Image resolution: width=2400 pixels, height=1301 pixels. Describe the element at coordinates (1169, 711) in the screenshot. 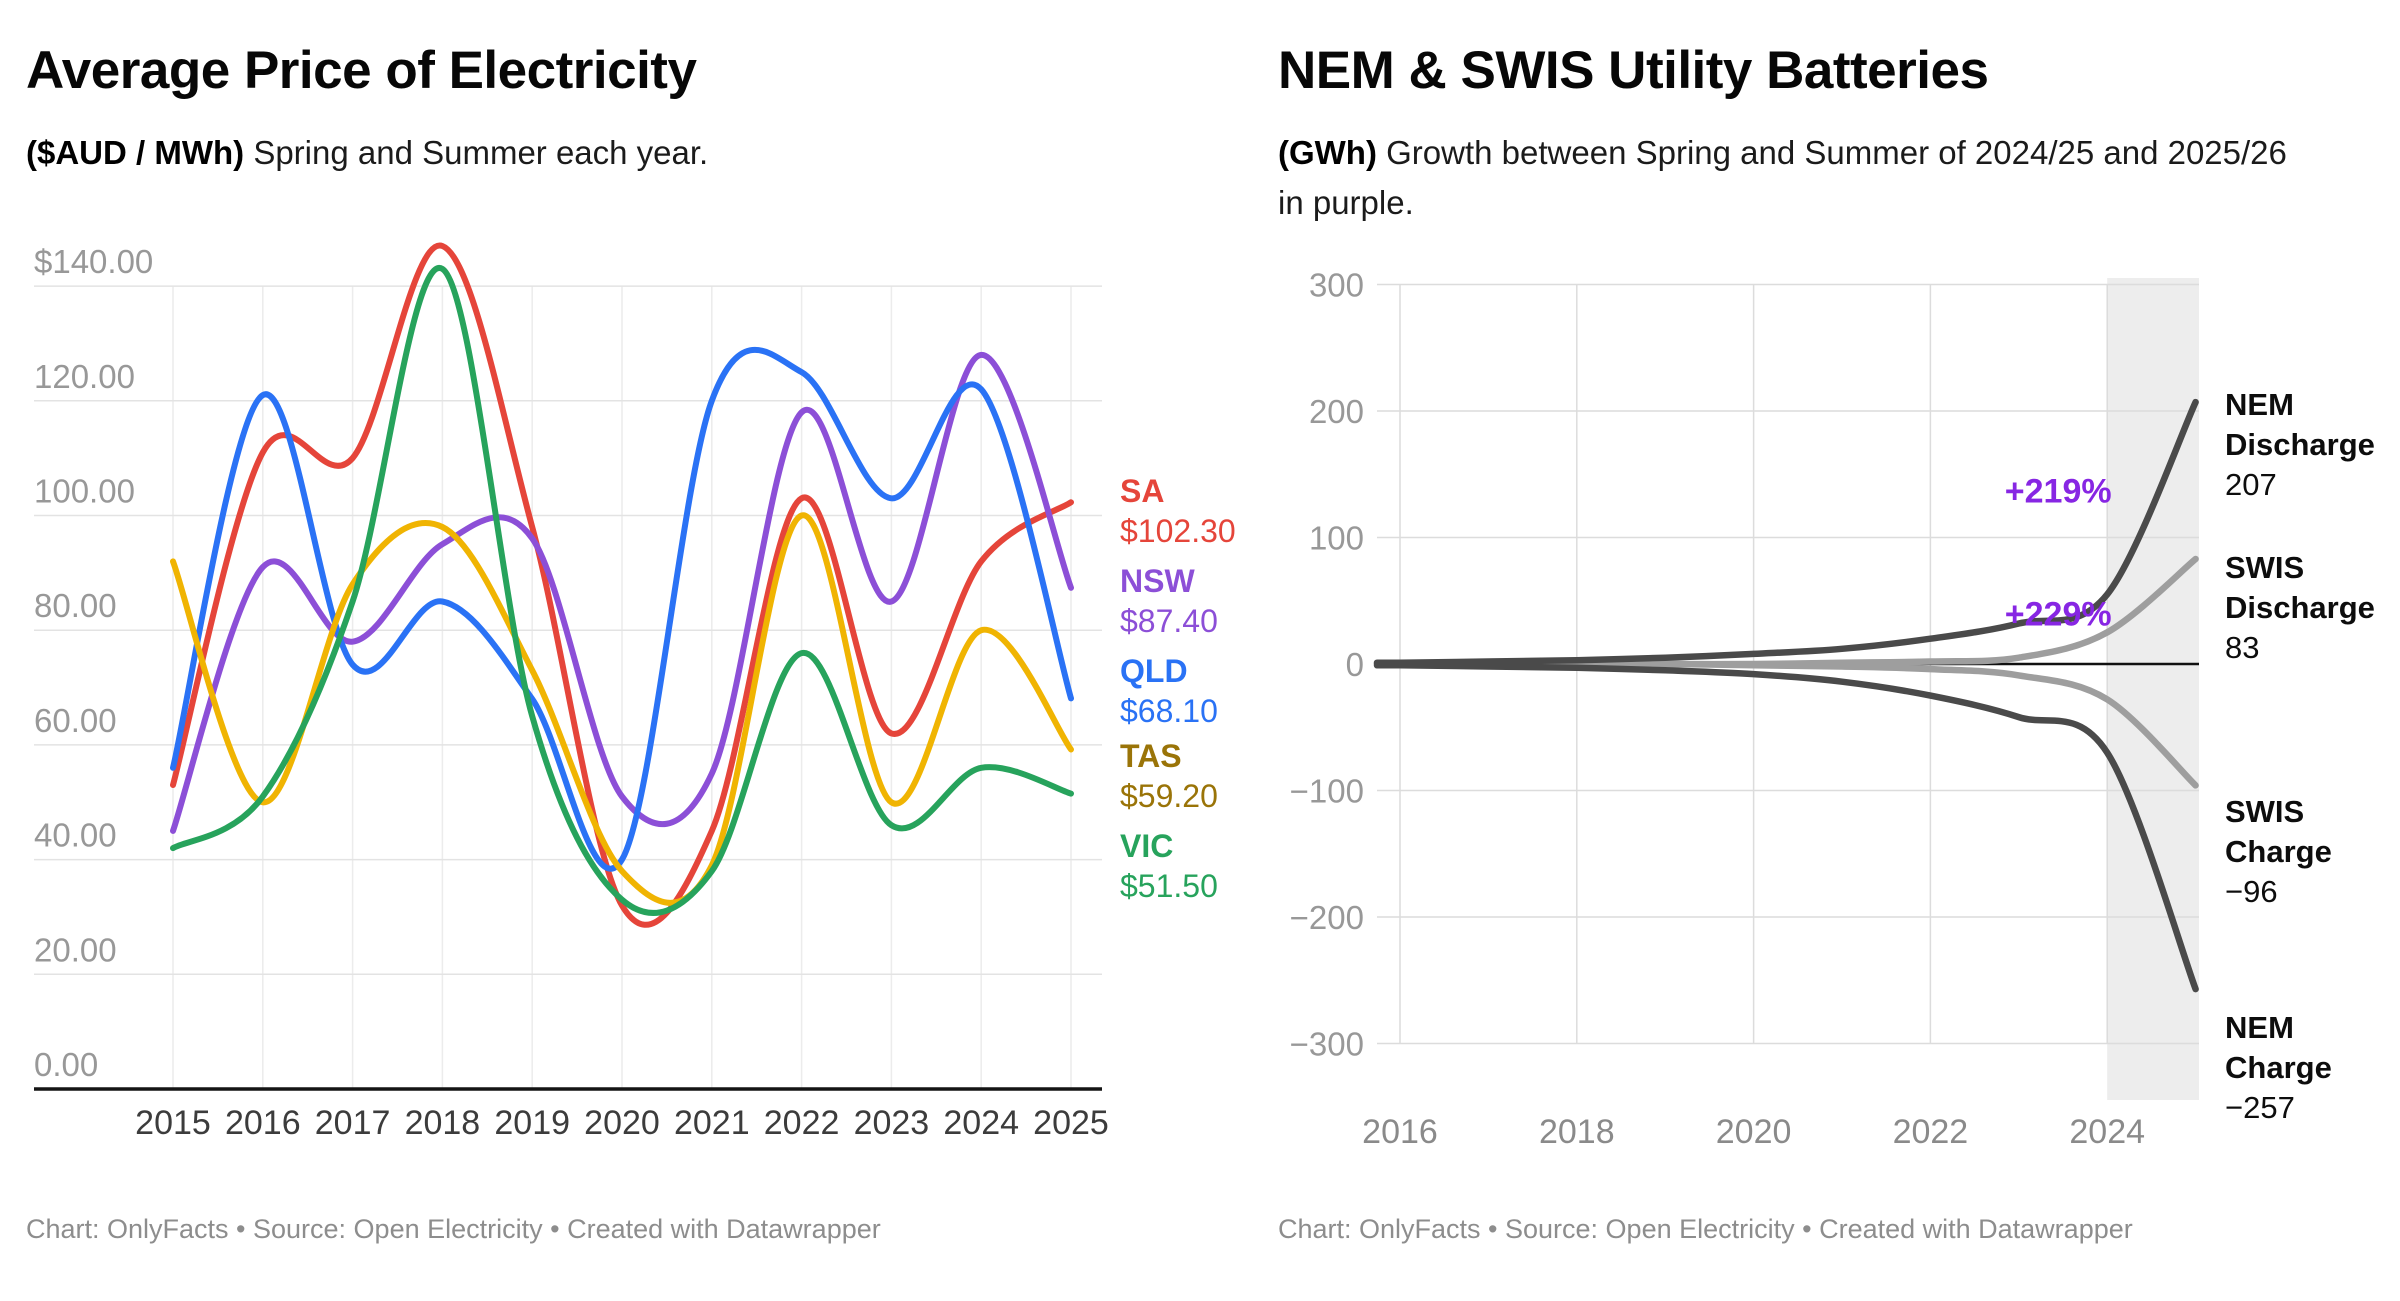

I see `end-value-qld: $68.10` at that location.